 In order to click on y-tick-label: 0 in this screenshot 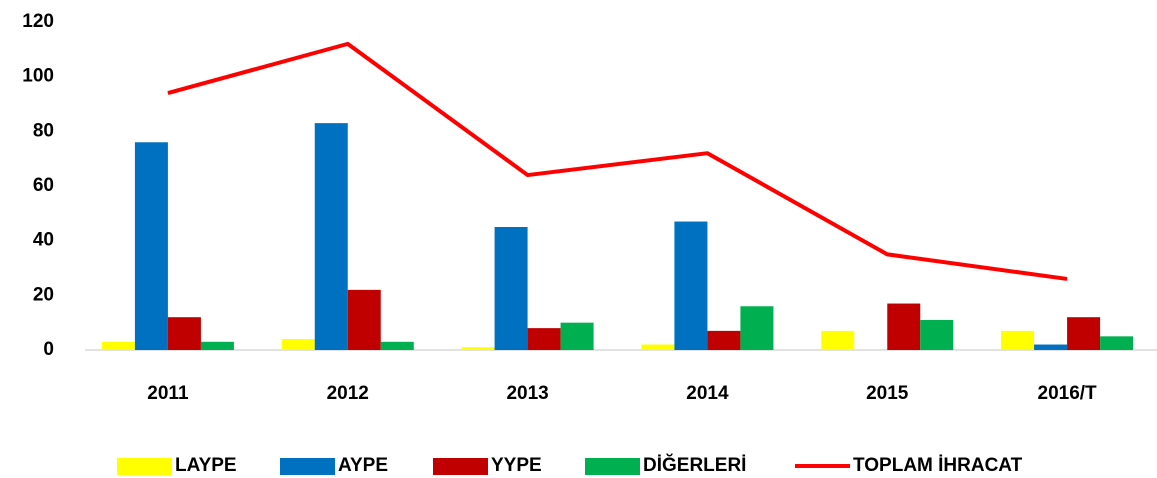, I will do `click(48, 349)`.